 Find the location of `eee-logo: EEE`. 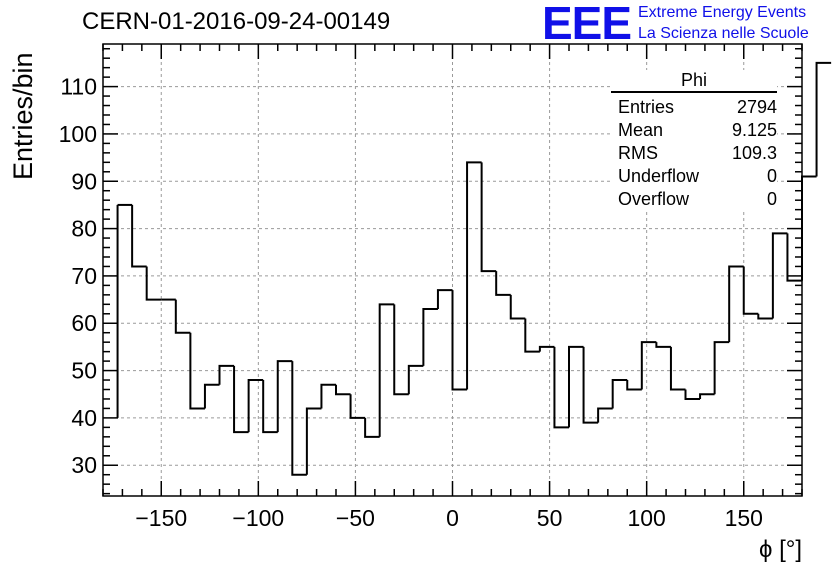

eee-logo: EEE is located at coordinates (587, 24).